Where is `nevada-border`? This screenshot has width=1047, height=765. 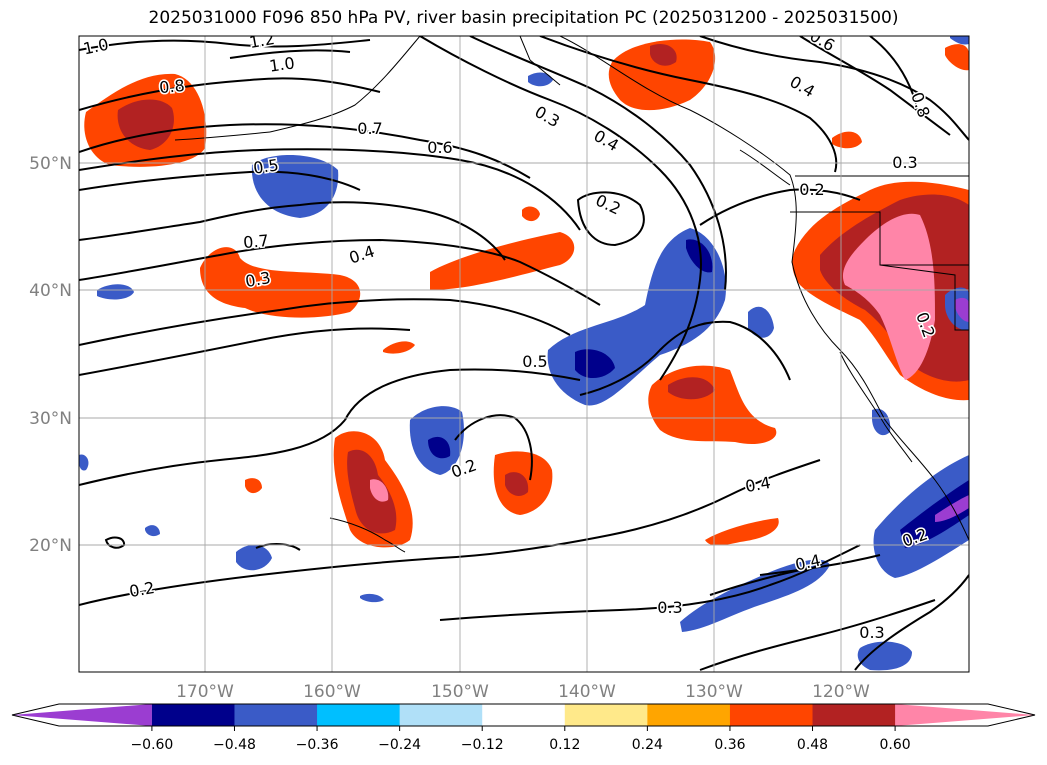
nevada-border is located at coordinates (924, 297).